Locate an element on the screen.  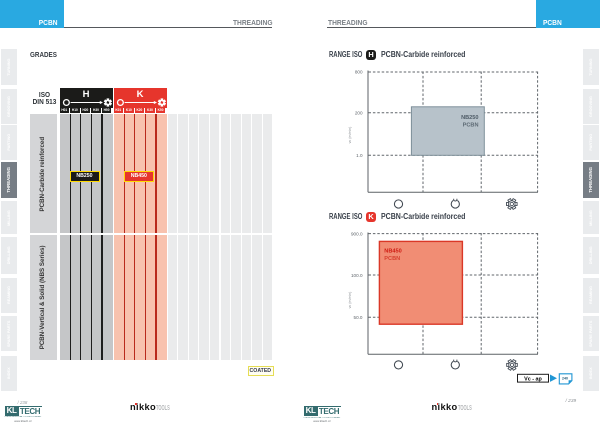
svg-text: Vc - ap is located at coordinates (533, 379).